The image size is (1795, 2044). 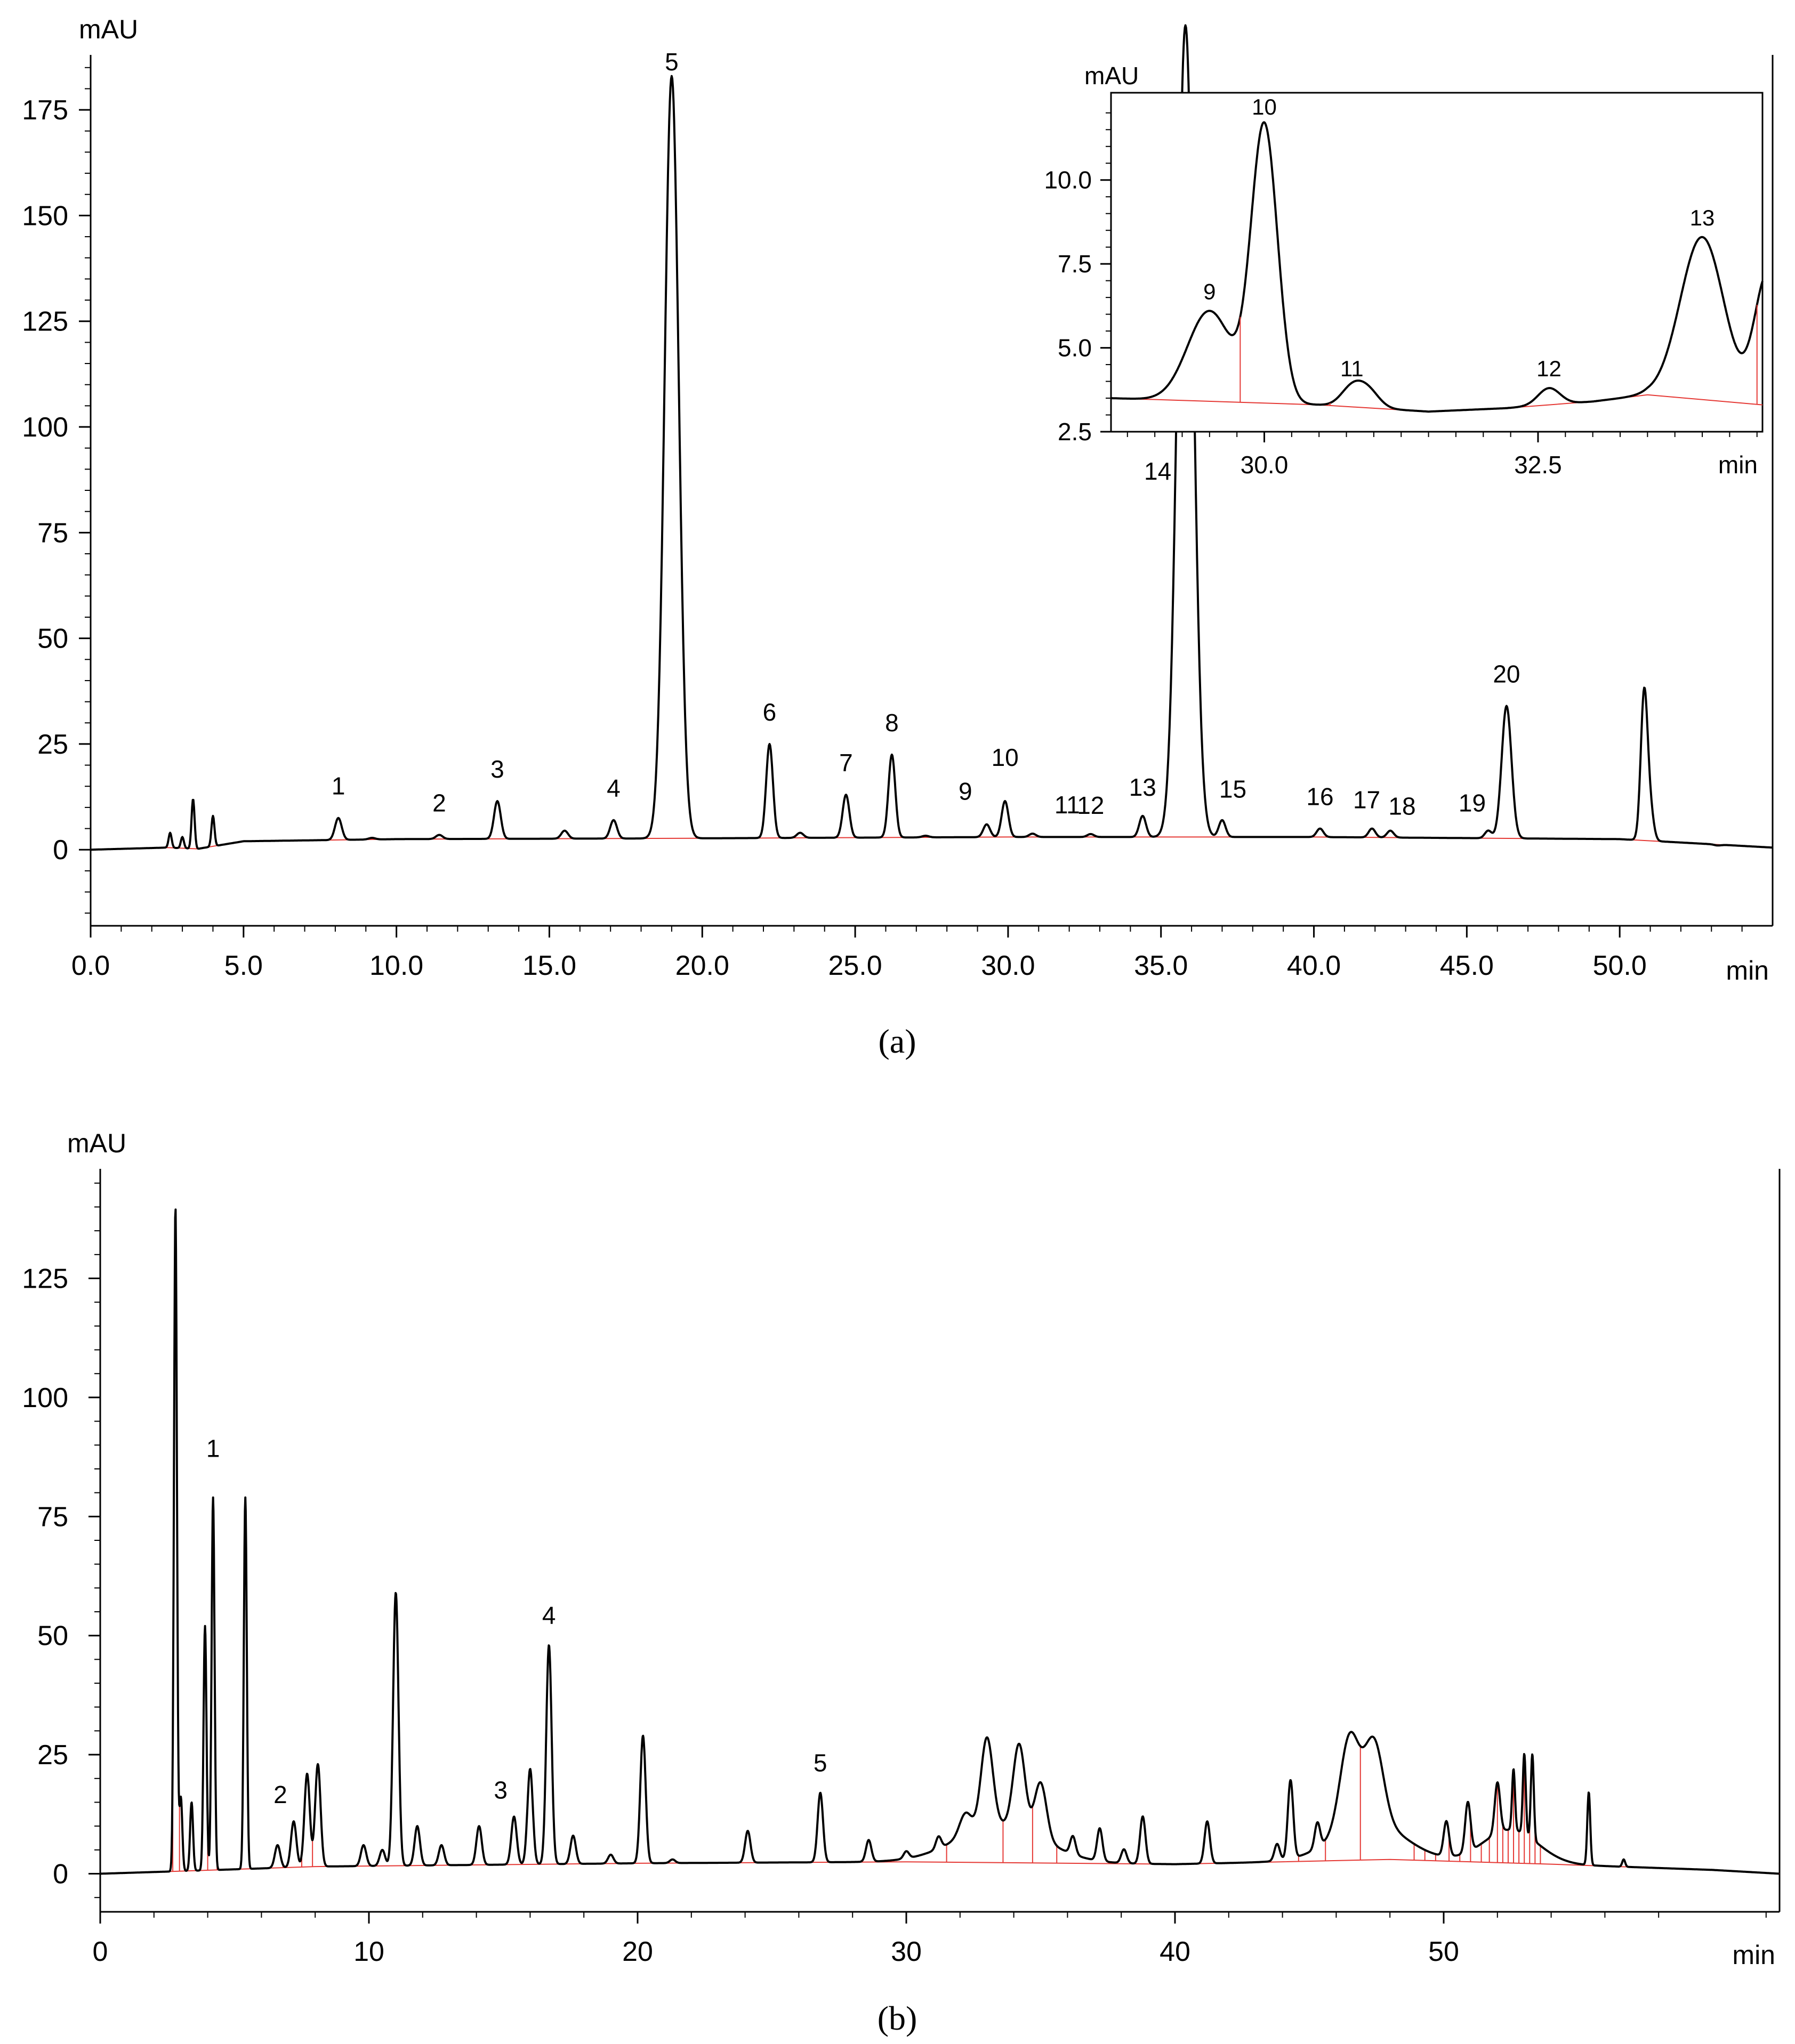 I want to click on panel-b-peak-label: 3, so click(x=501, y=1790).